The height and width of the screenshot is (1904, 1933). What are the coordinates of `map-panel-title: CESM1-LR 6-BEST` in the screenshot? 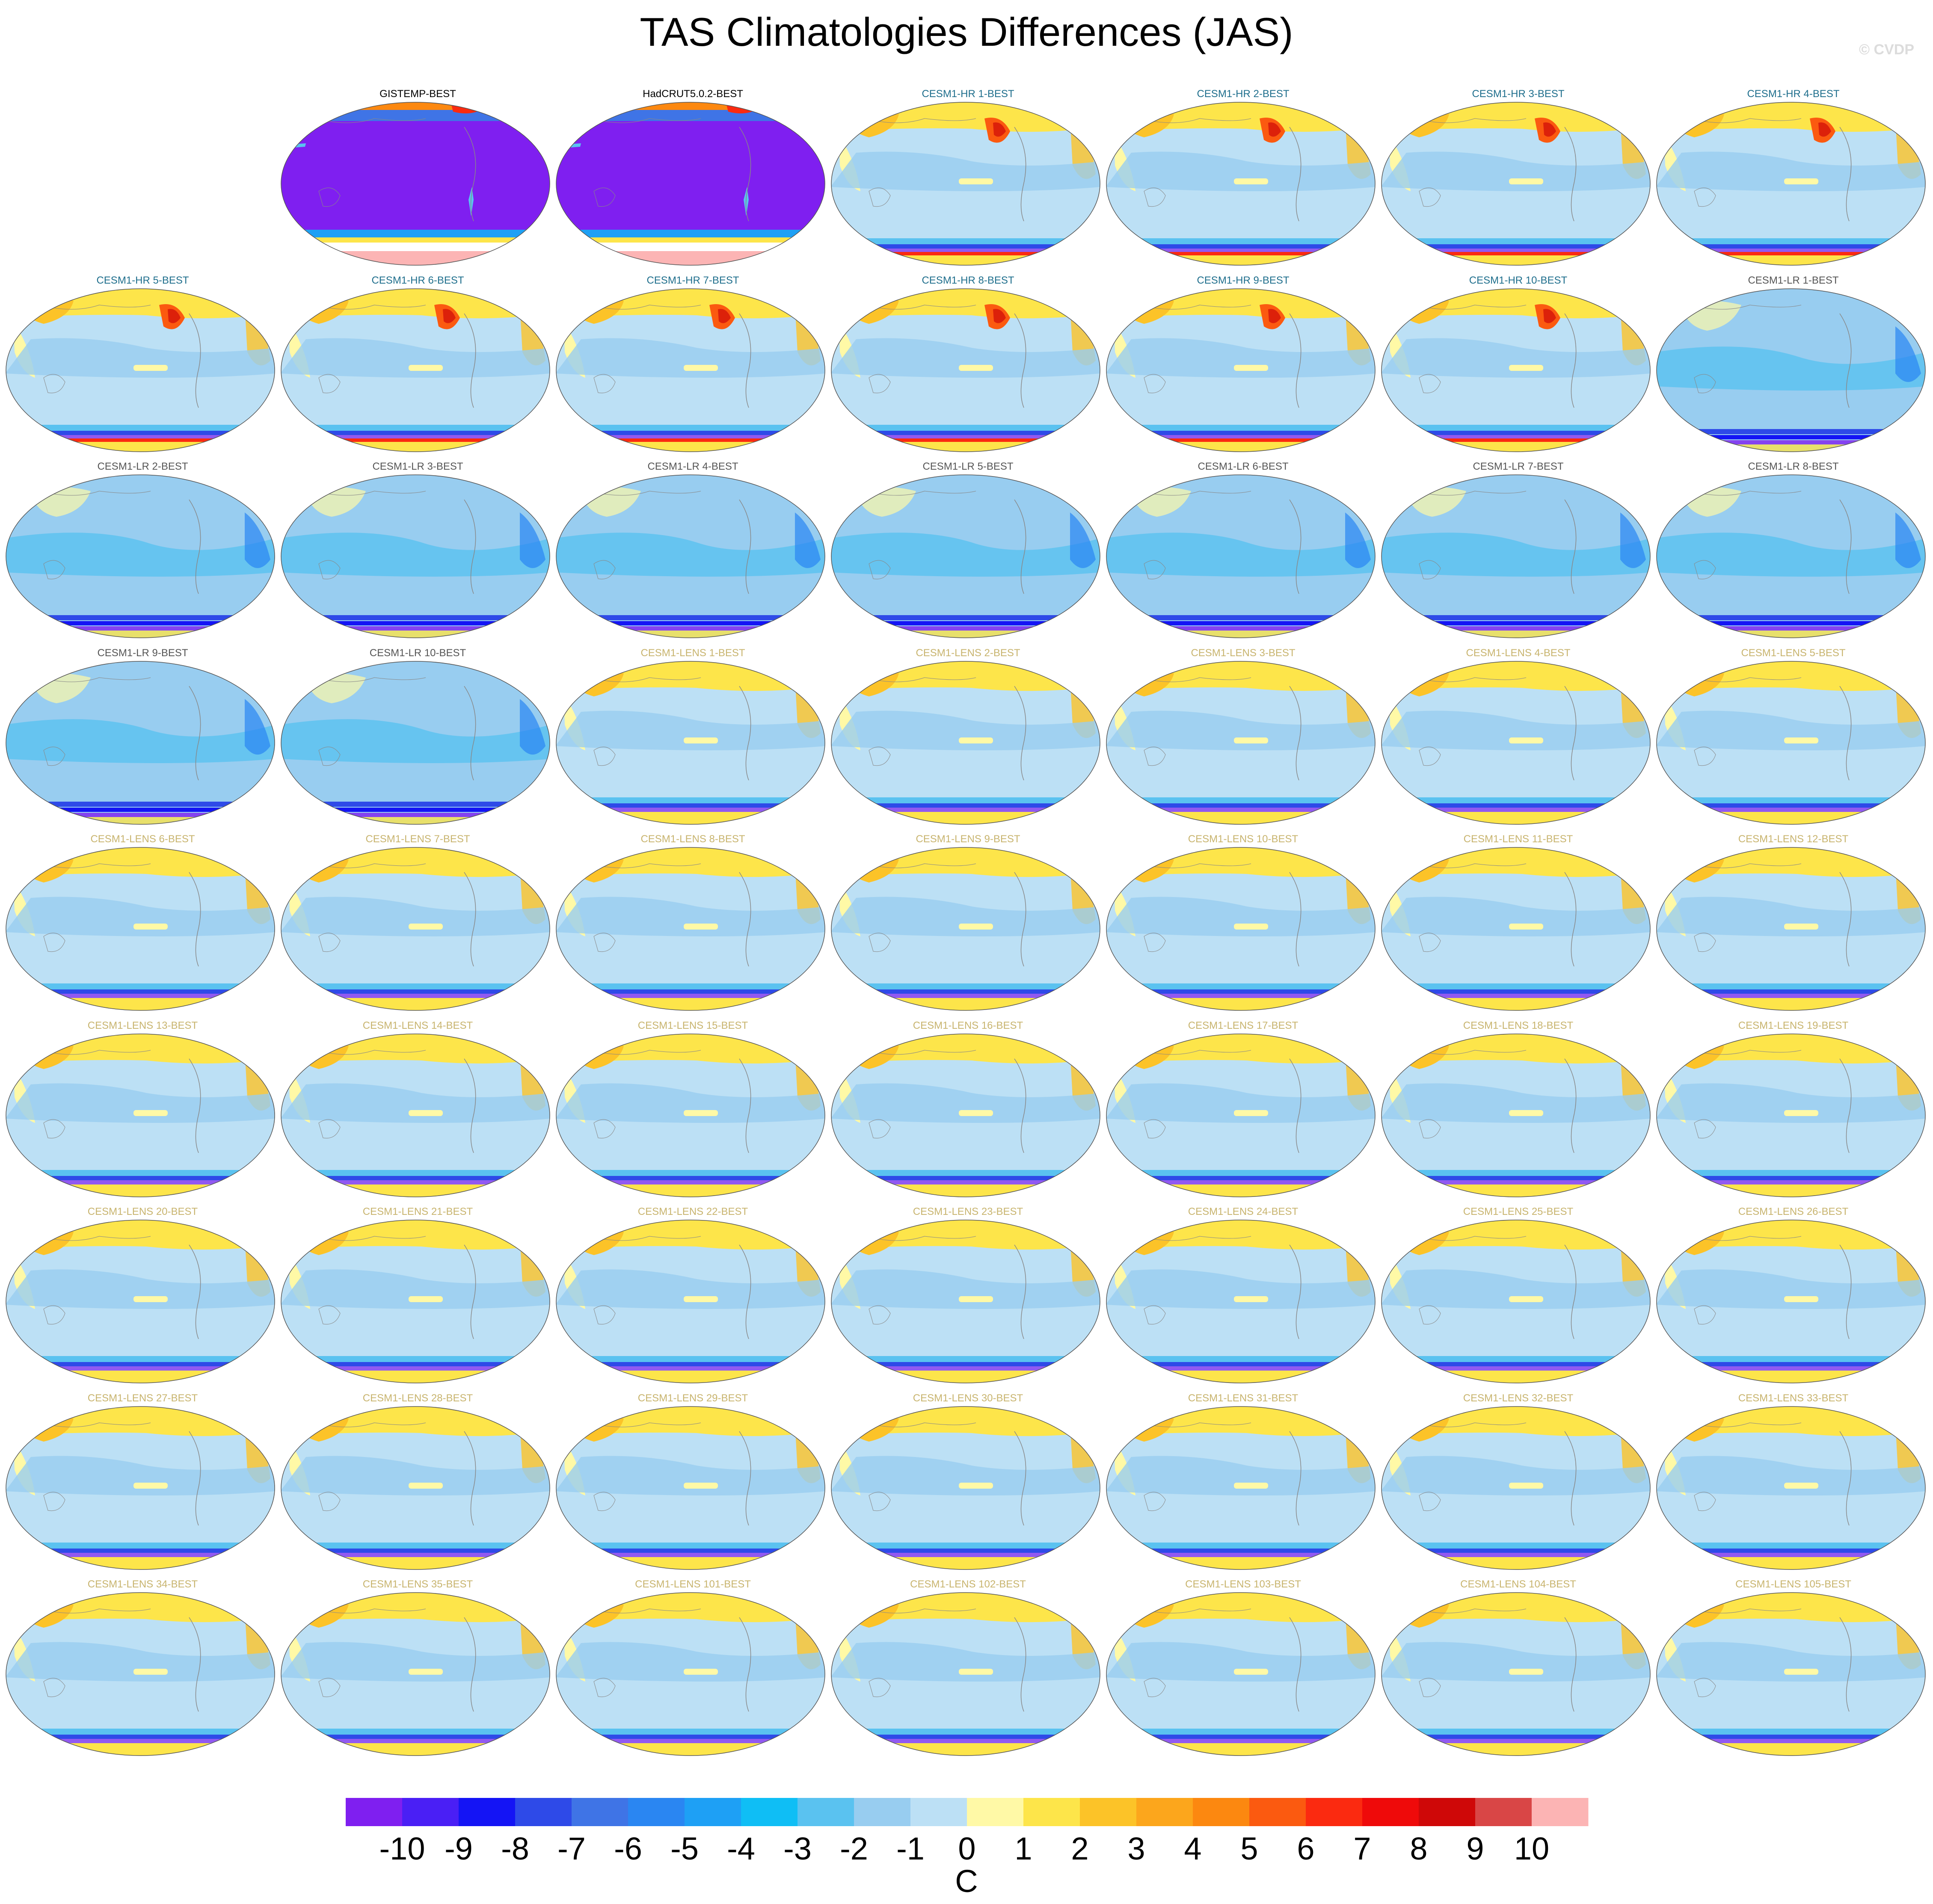 It's located at (1243, 466).